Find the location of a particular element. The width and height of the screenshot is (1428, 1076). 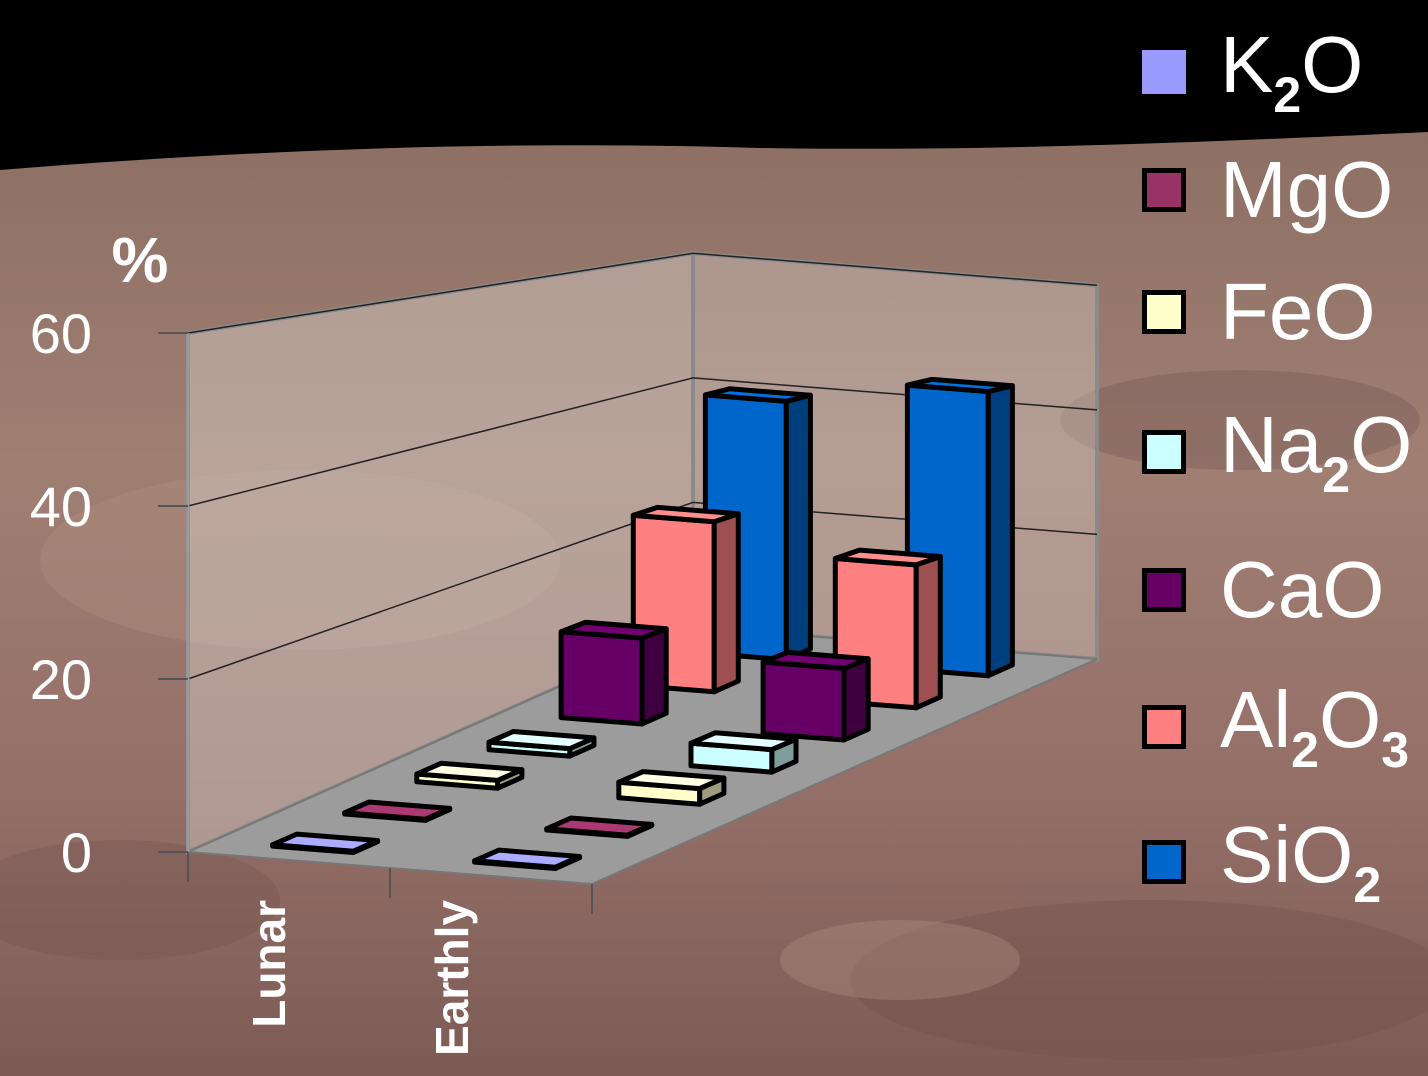

y-axis-unit-label: % is located at coordinates (140, 260).